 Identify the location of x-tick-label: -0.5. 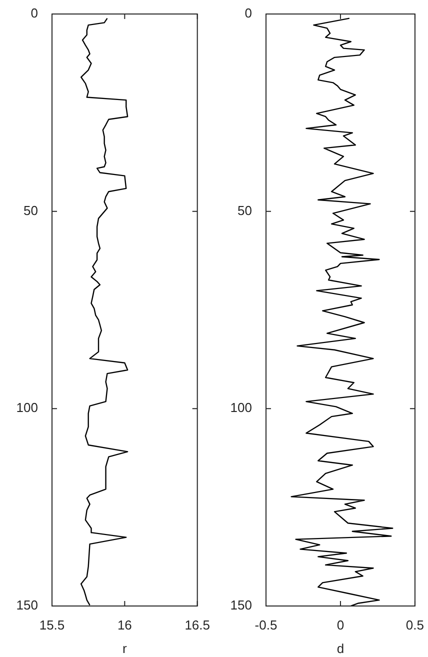
(266, 624).